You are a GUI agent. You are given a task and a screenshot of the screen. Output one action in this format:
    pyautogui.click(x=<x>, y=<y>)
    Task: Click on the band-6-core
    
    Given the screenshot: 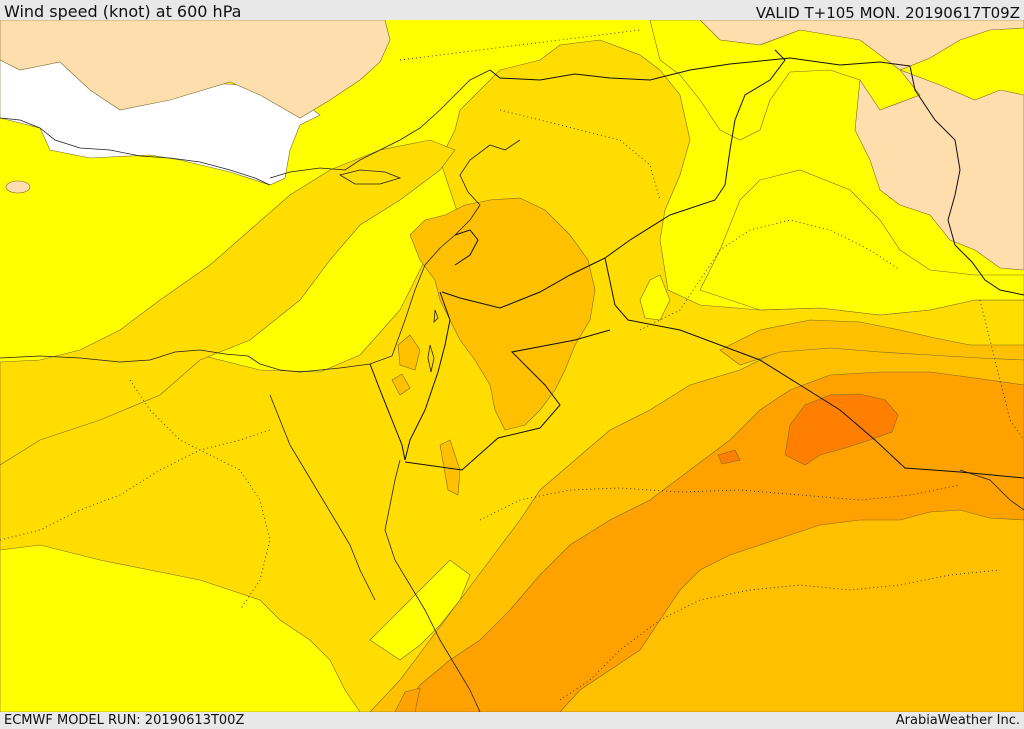 What is the action you would take?
    pyautogui.click(x=841, y=429)
    